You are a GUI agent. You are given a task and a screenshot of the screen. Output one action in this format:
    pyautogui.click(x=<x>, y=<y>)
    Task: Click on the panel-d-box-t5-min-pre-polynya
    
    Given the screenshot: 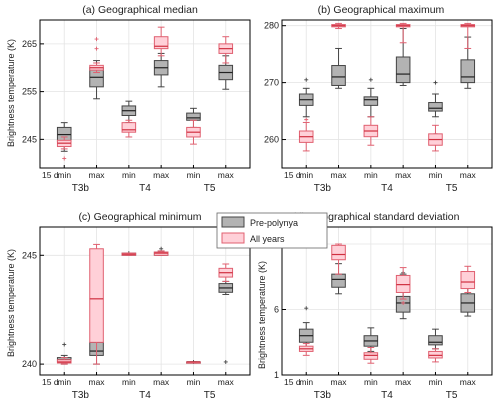 What is the action you would take?
    pyautogui.click(x=435, y=340)
    